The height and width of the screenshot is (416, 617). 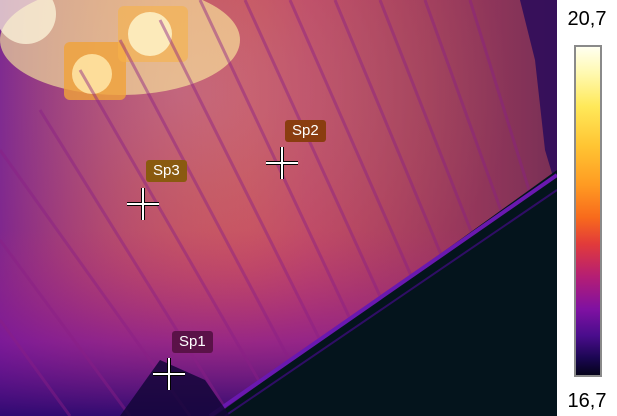 What do you see at coordinates (587, 19) in the screenshot?
I see `scale-max-label: 20,7` at bounding box center [587, 19].